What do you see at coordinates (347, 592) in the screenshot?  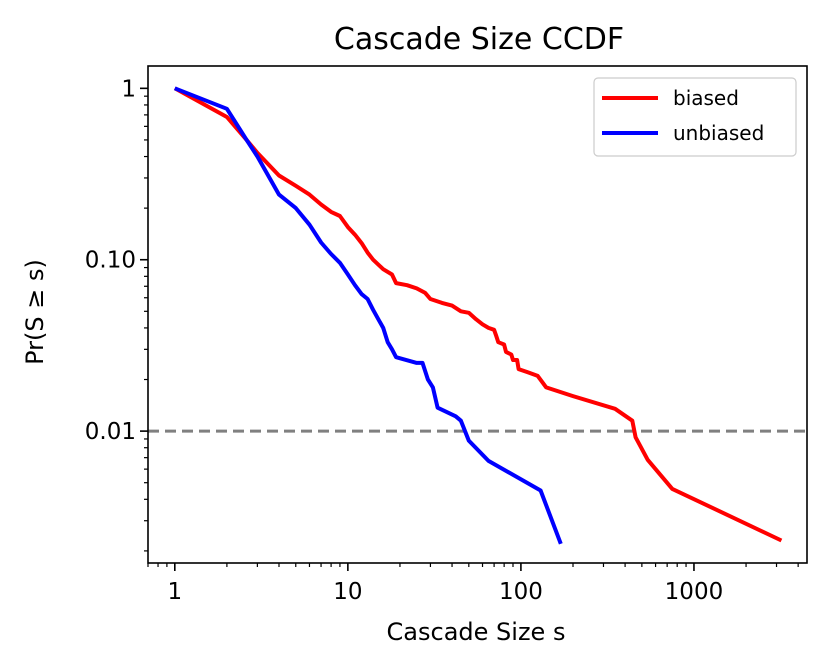 I see `x-tick-label-2: 10` at bounding box center [347, 592].